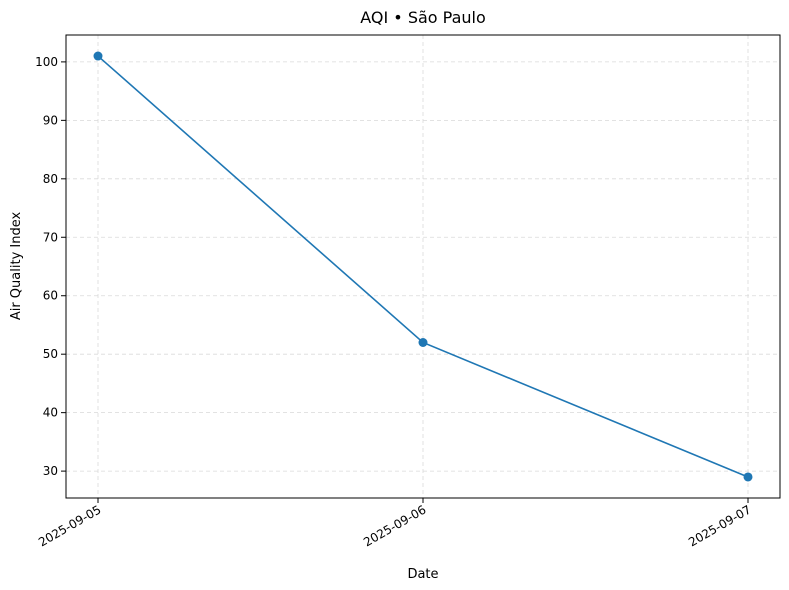  I want to click on y-tick-label: 90, so click(50, 120).